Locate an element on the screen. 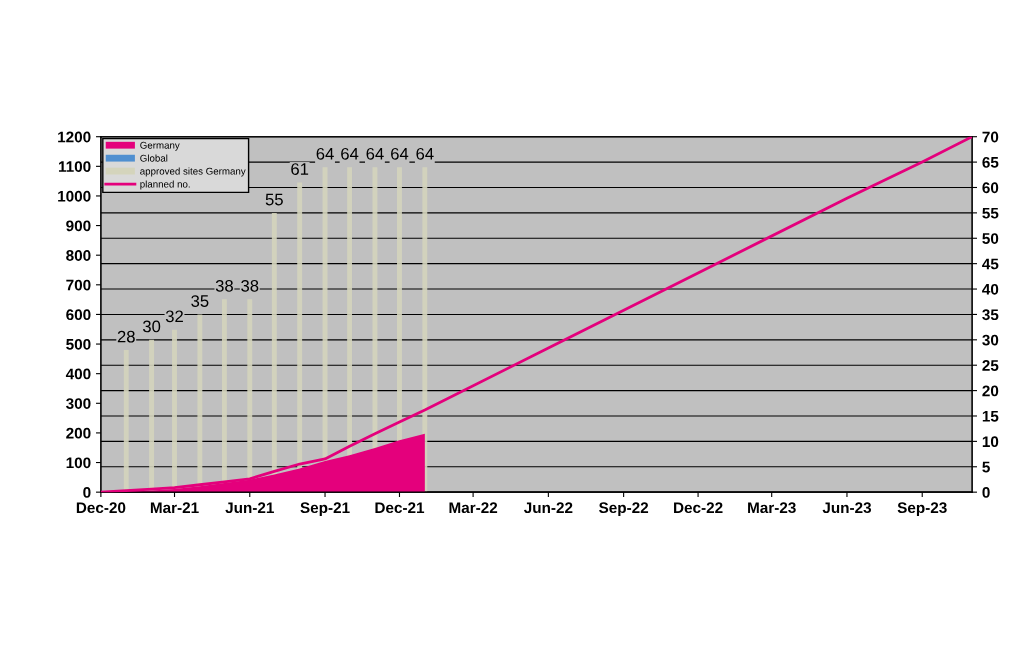 The height and width of the screenshot is (651, 1019). y-tick-label: 900 is located at coordinates (78, 226).